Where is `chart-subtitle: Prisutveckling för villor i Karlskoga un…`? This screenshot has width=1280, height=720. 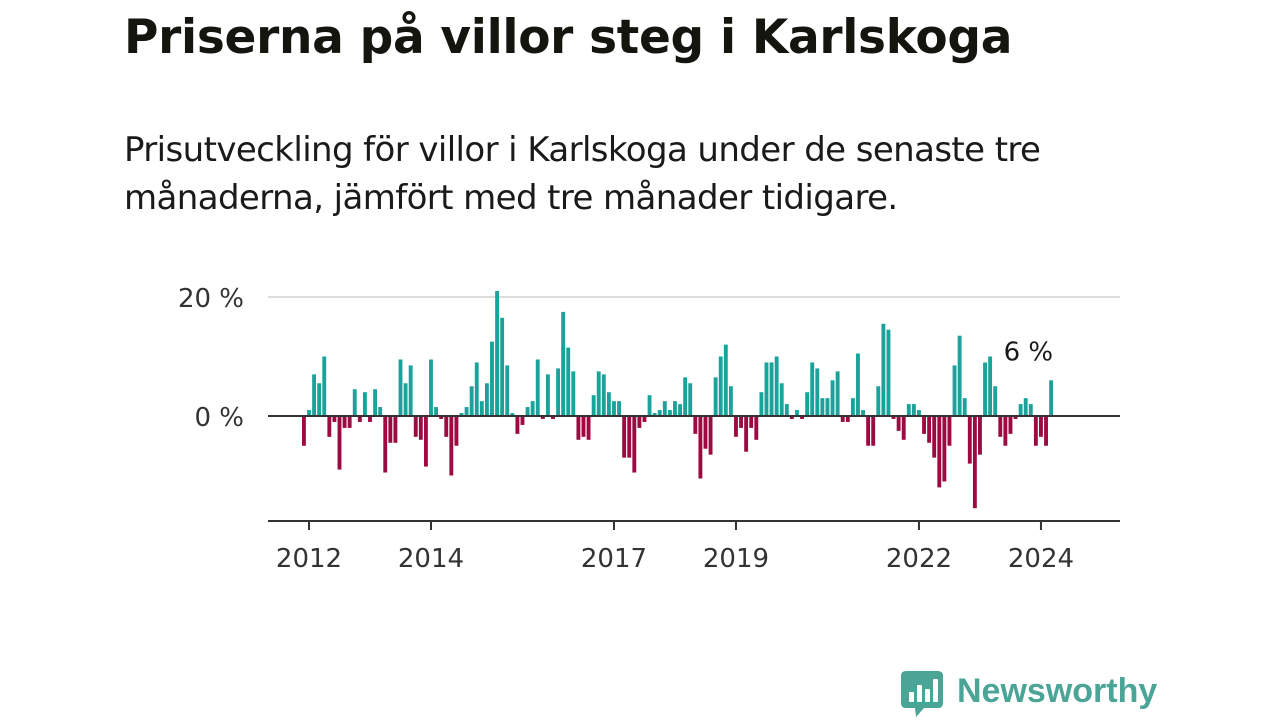 chart-subtitle: Prisutveckling för villor i Karlskoga un… is located at coordinates (582, 174).